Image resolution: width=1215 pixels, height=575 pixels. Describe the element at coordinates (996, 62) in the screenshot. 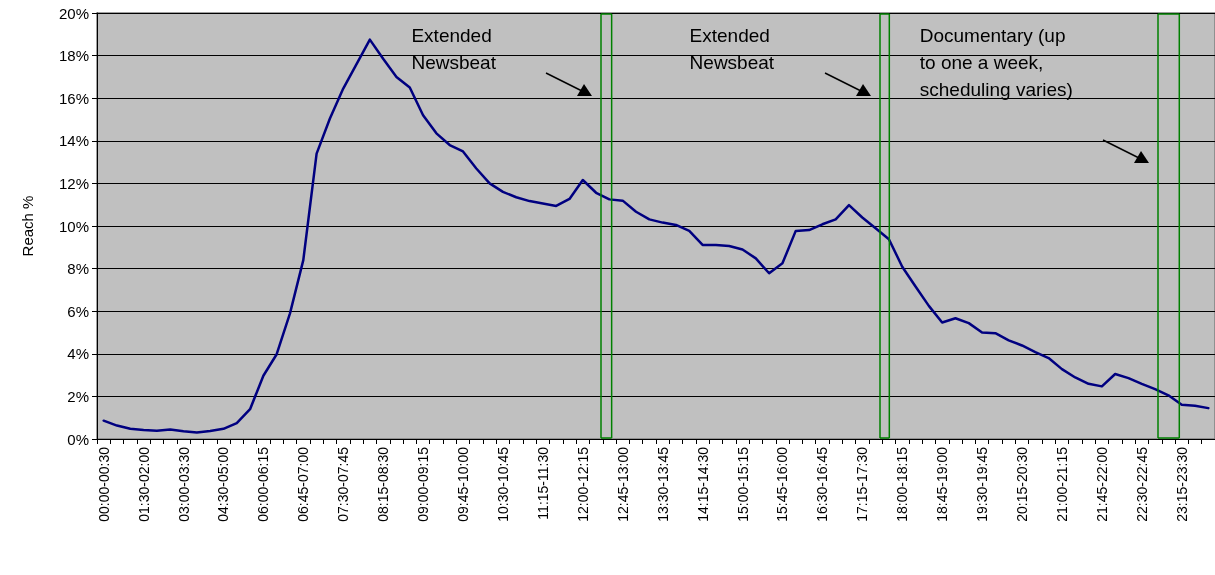

I see `annotation: Documentary (up to one a week, scheduling varies)` at that location.